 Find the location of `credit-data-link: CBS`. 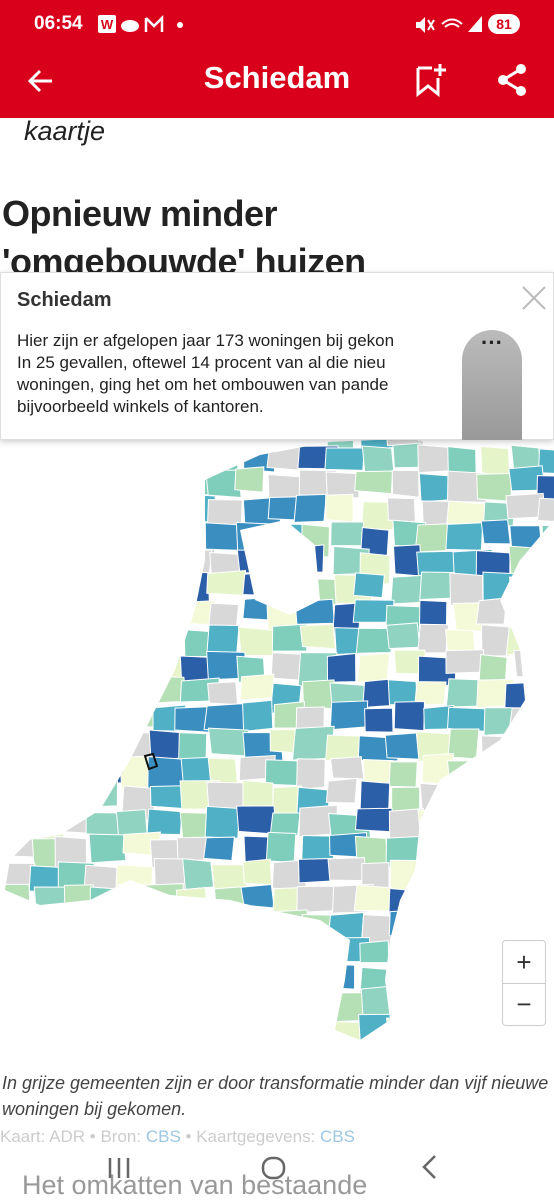

credit-data-link: CBS is located at coordinates (337, 1136).